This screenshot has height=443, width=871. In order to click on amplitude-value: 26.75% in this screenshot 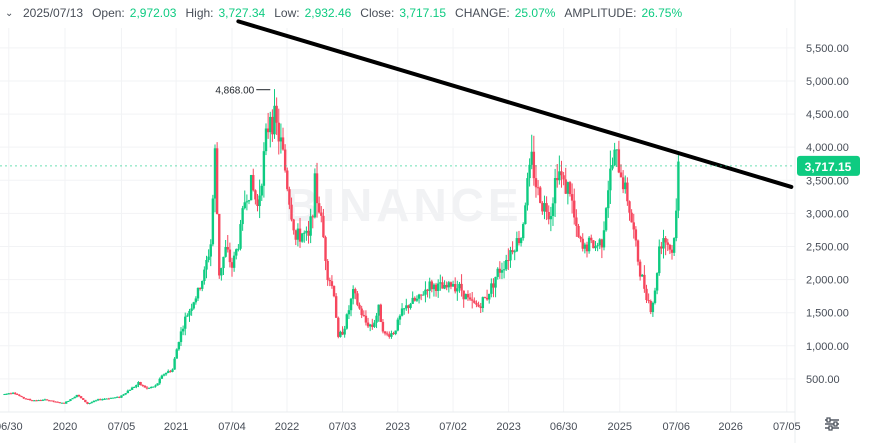, I will do `click(662, 13)`.